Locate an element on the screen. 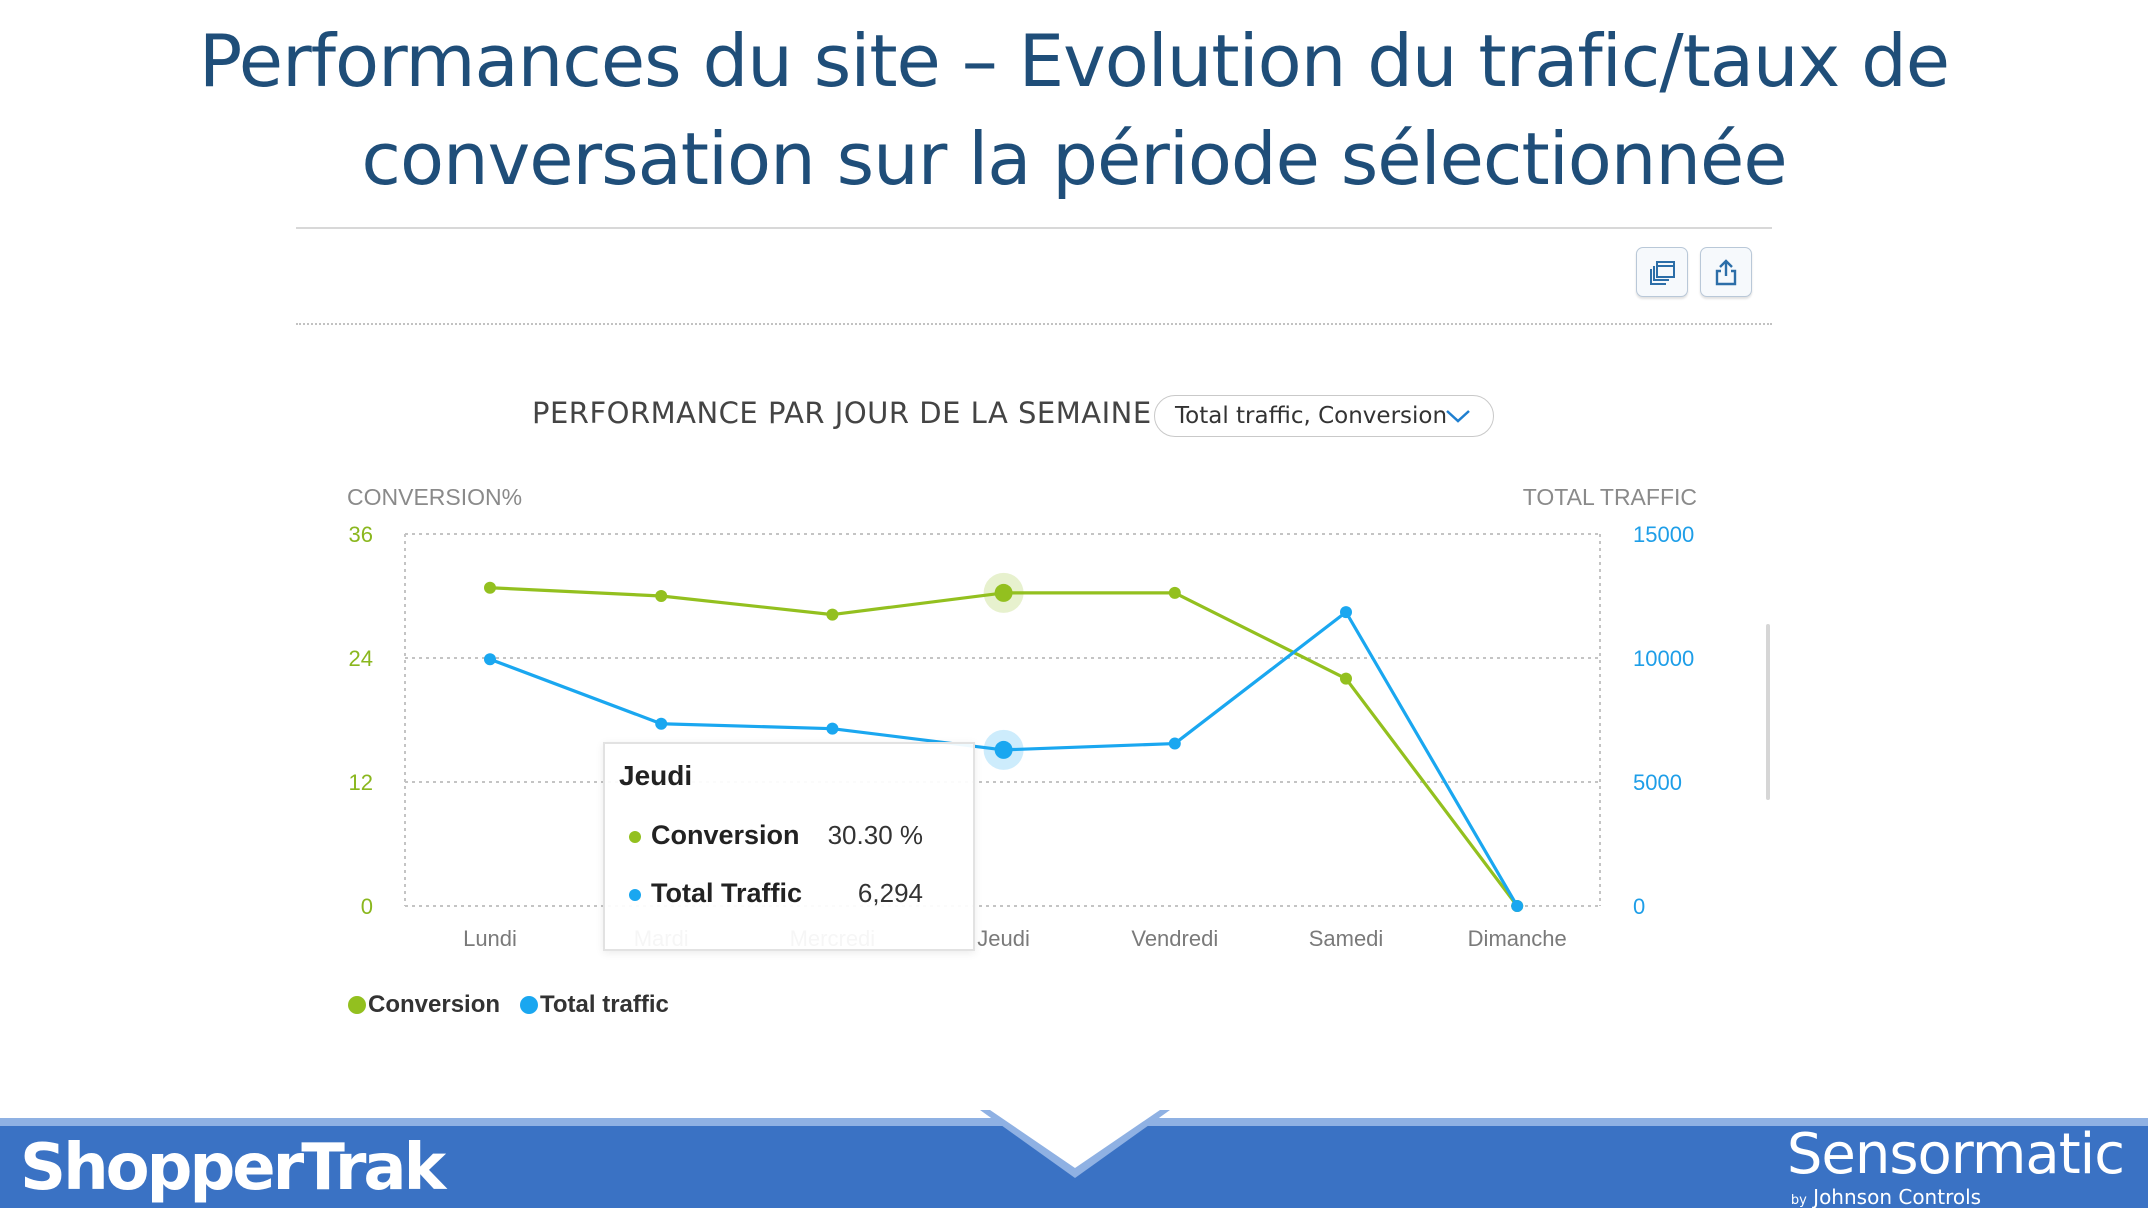 The image size is (2148, 1212). tooltip-row-traffic: Total Traffic 6,294 is located at coordinates (794, 895).